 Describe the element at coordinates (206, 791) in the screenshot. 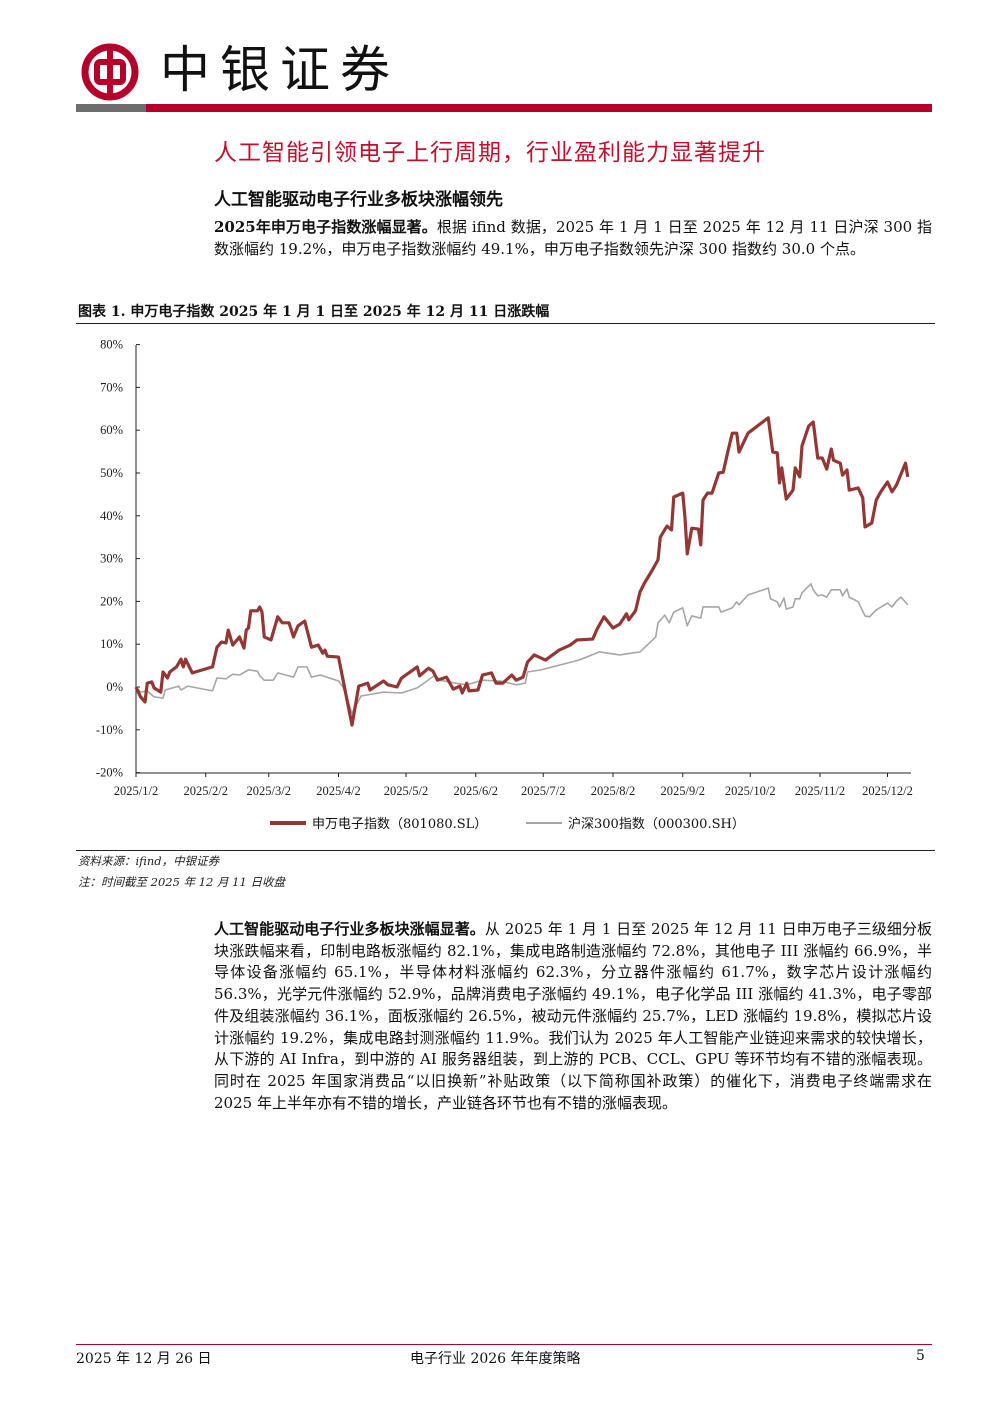

I see `x-tick-label: 2025/2/2` at that location.